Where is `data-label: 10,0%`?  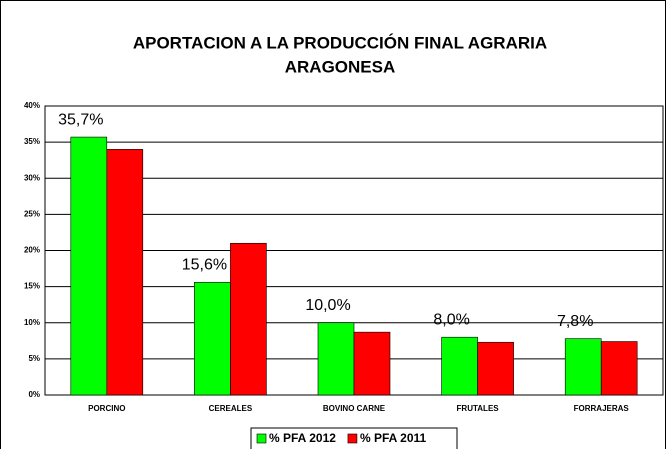
data-label: 10,0% is located at coordinates (327, 305).